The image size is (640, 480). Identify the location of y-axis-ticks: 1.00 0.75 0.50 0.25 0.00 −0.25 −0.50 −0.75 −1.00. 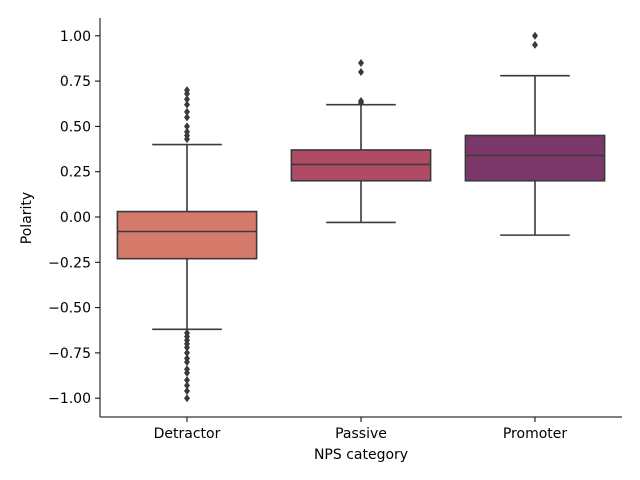
(74, 218).